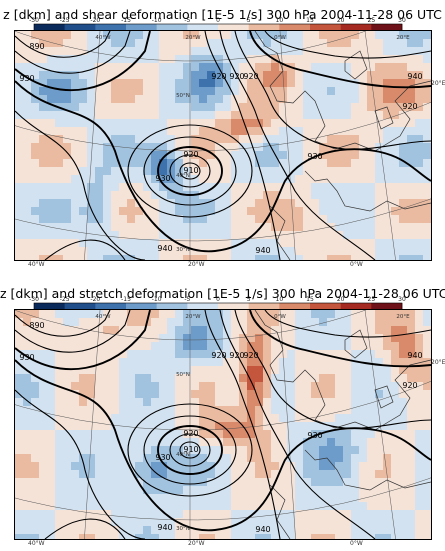  What do you see at coordinates (372, 299) in the screenshot?
I see `colorbar-tick-label: 25` at bounding box center [372, 299].